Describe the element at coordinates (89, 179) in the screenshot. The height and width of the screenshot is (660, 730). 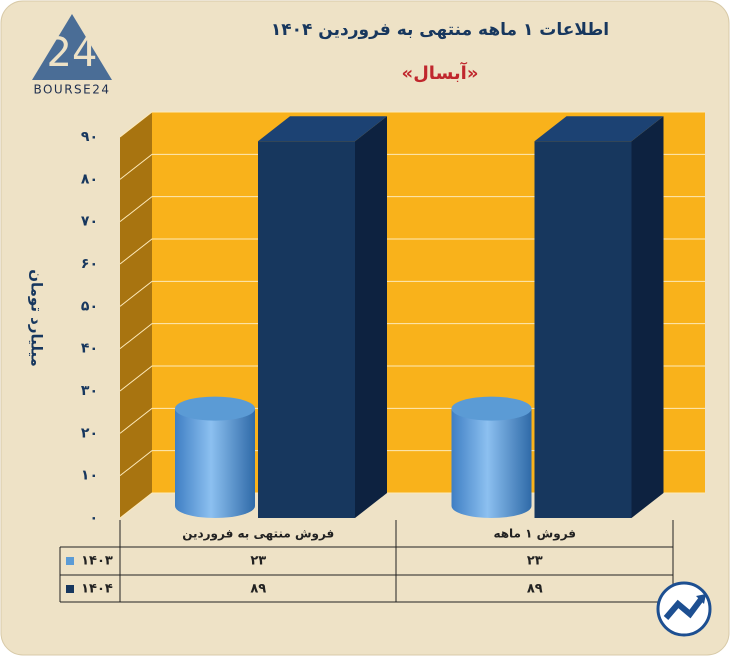
I see `y-tick-label: ۸۰` at that location.